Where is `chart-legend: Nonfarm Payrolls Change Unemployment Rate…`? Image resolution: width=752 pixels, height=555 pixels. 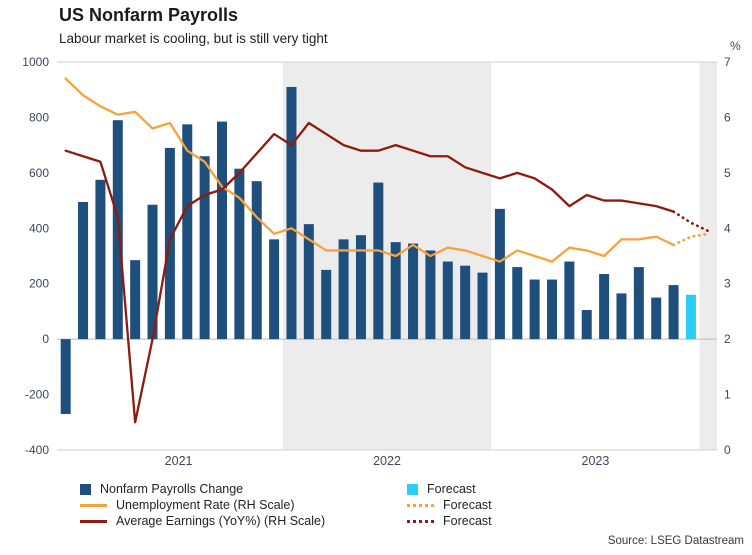
chart-legend: Nonfarm Payrolls Change Unemployment Rate… is located at coordinates (376, 507).